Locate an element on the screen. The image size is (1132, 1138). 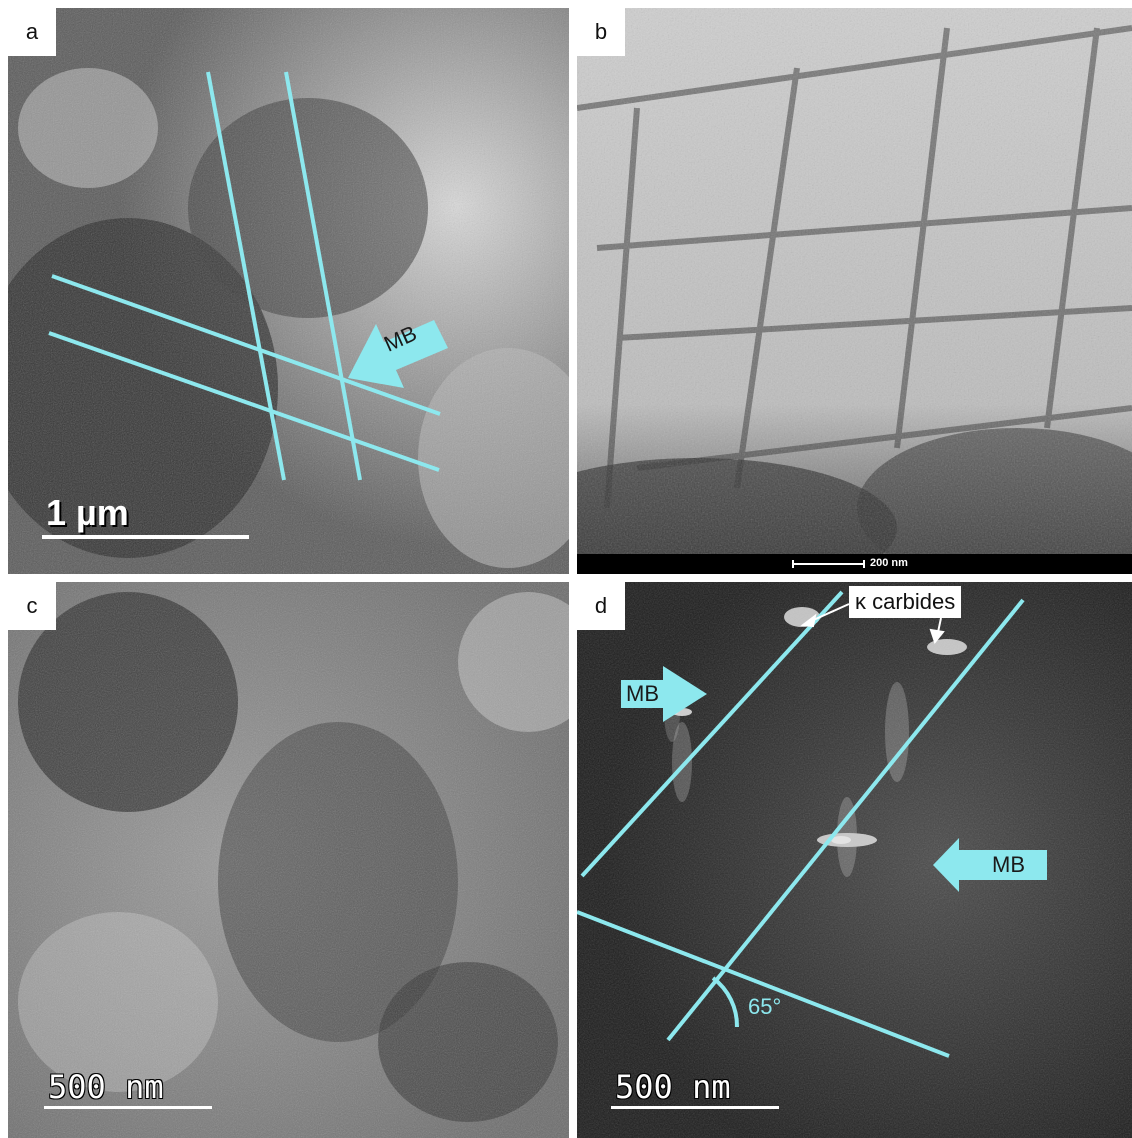
scale-bar-c is located at coordinates (128, 1107).